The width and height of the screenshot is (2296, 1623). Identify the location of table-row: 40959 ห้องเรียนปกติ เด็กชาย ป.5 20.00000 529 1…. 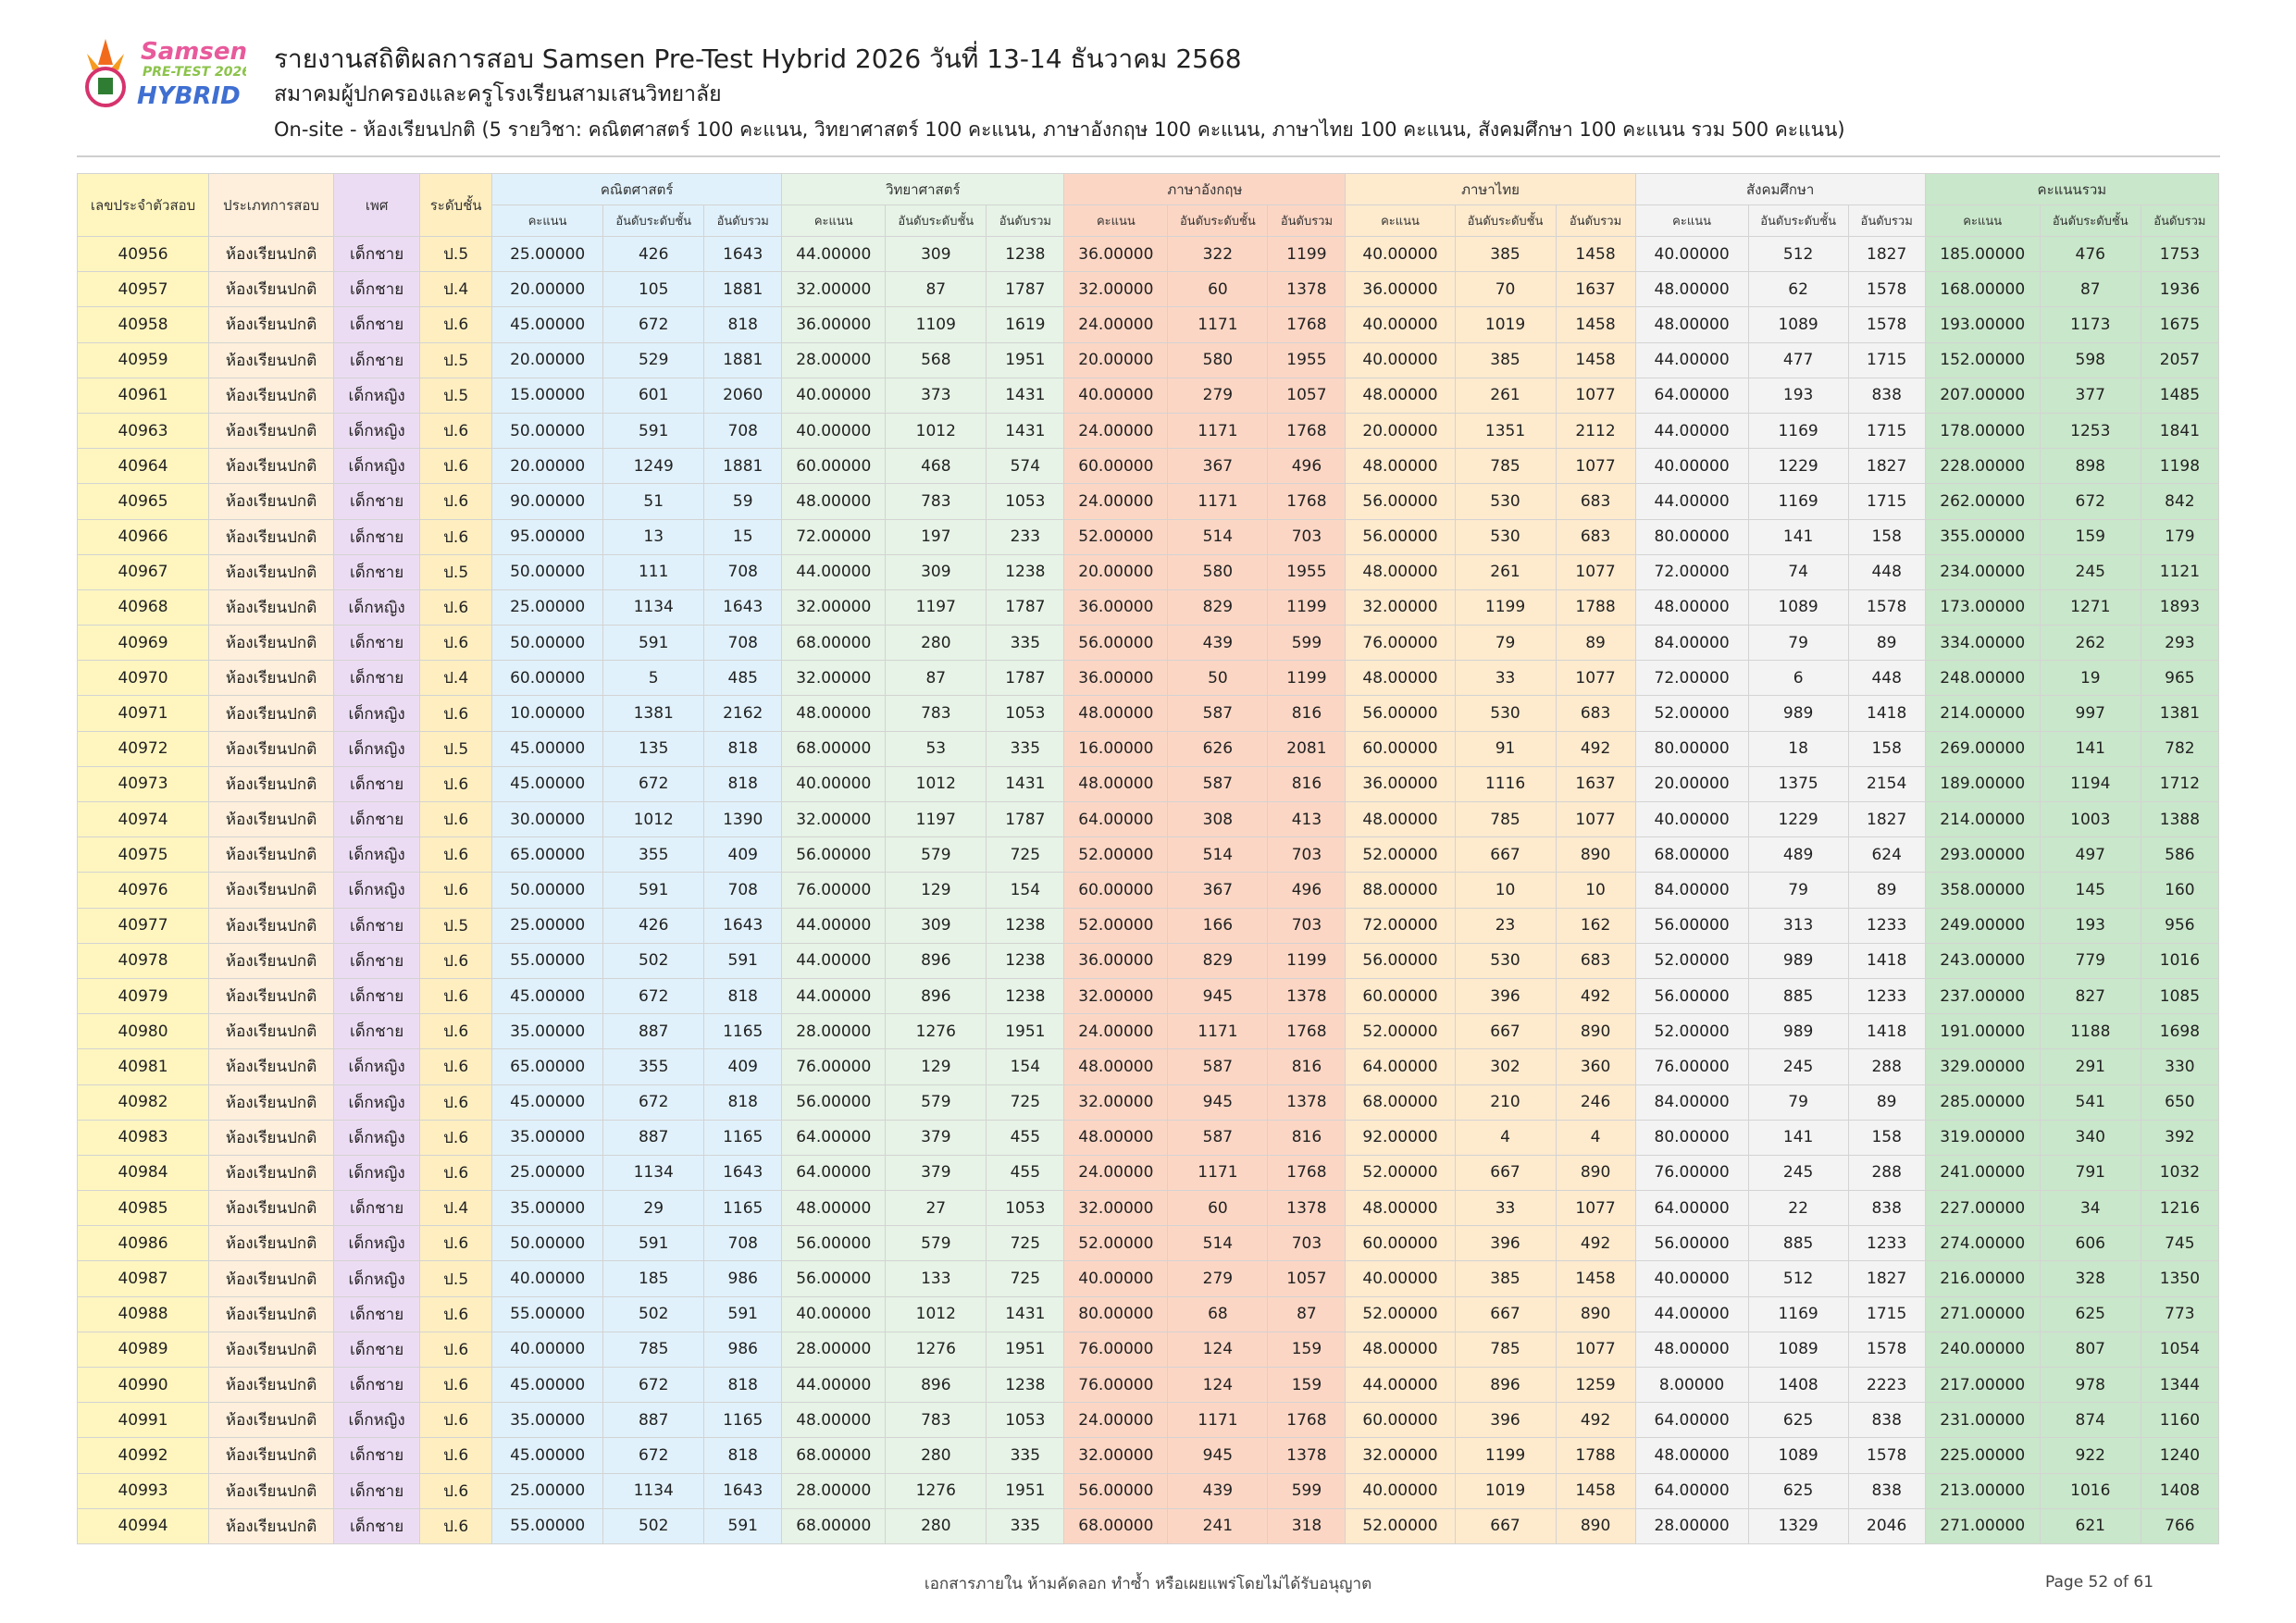
(1148, 359).